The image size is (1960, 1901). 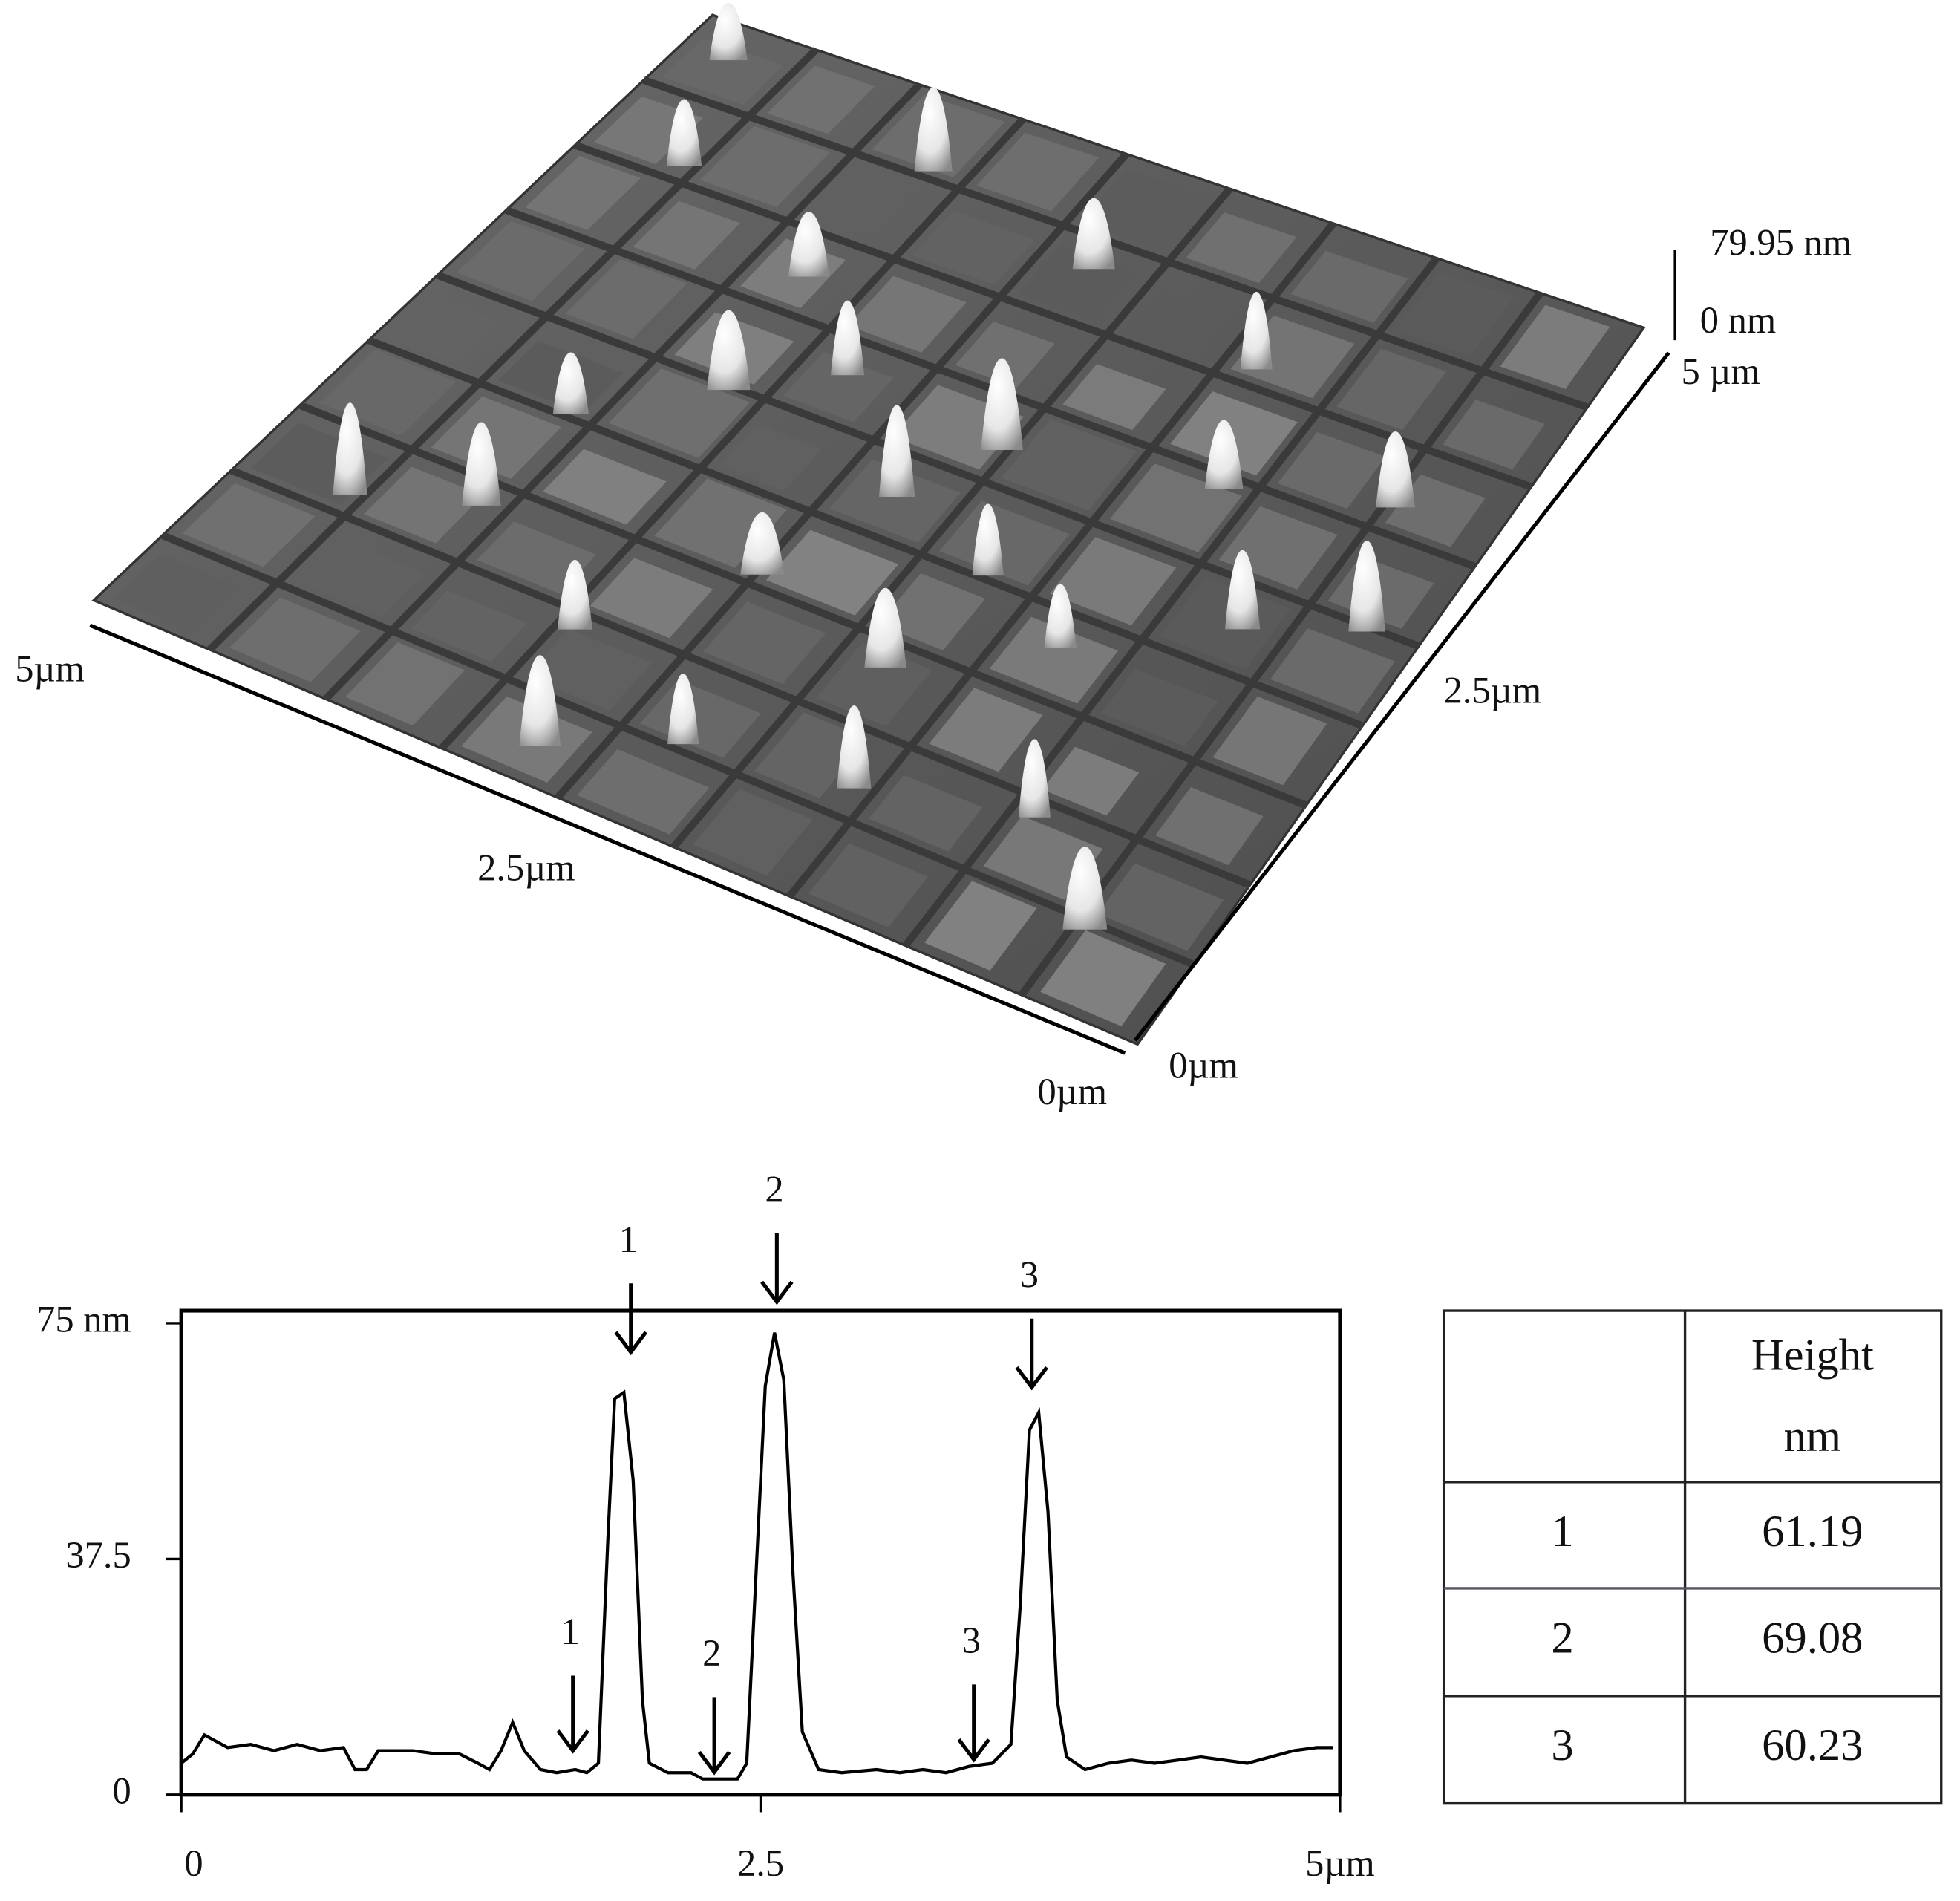 What do you see at coordinates (1340, 1863) in the screenshot?
I see `x-tick-label: 5µm` at bounding box center [1340, 1863].